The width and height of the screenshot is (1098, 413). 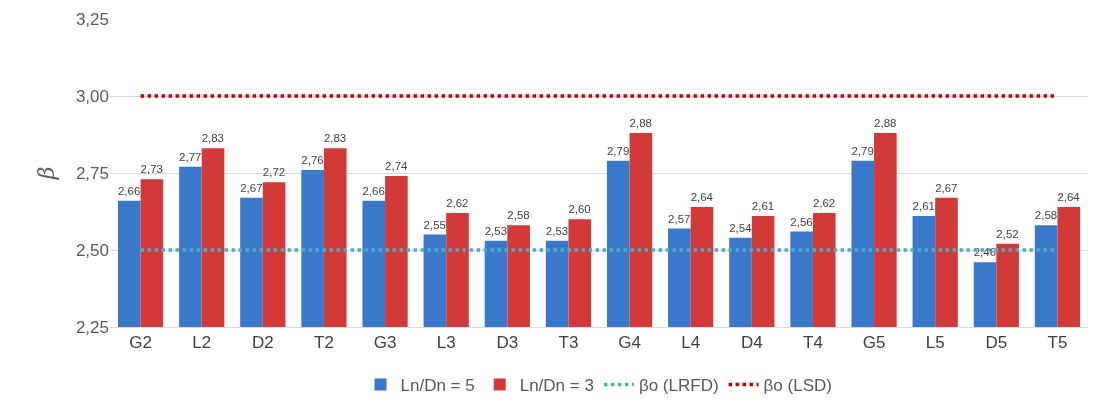 I want to click on legend-label: Ln/Dn = 3, so click(x=556, y=386).